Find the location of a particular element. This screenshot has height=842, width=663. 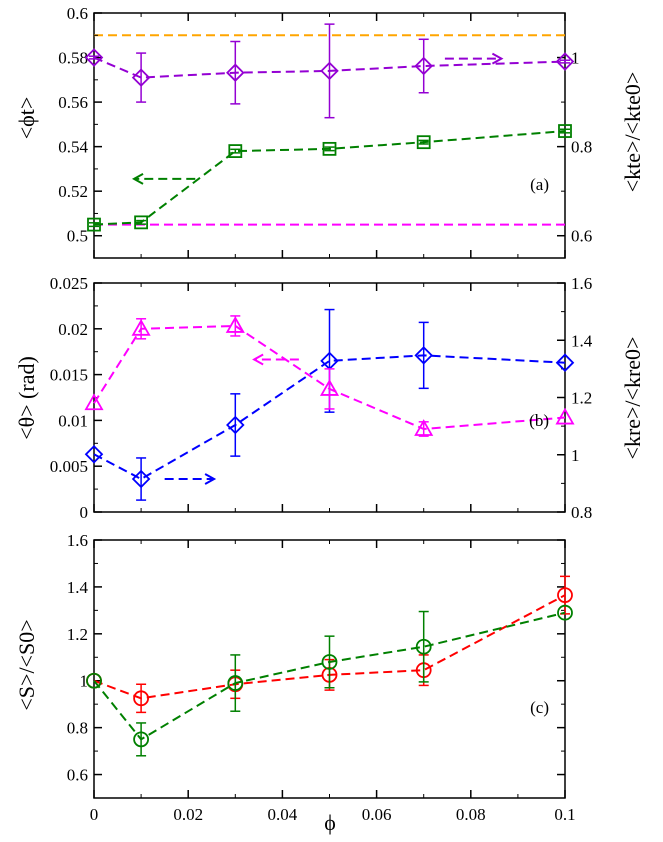

y-tick-label: 0 is located at coordinates (84, 512).